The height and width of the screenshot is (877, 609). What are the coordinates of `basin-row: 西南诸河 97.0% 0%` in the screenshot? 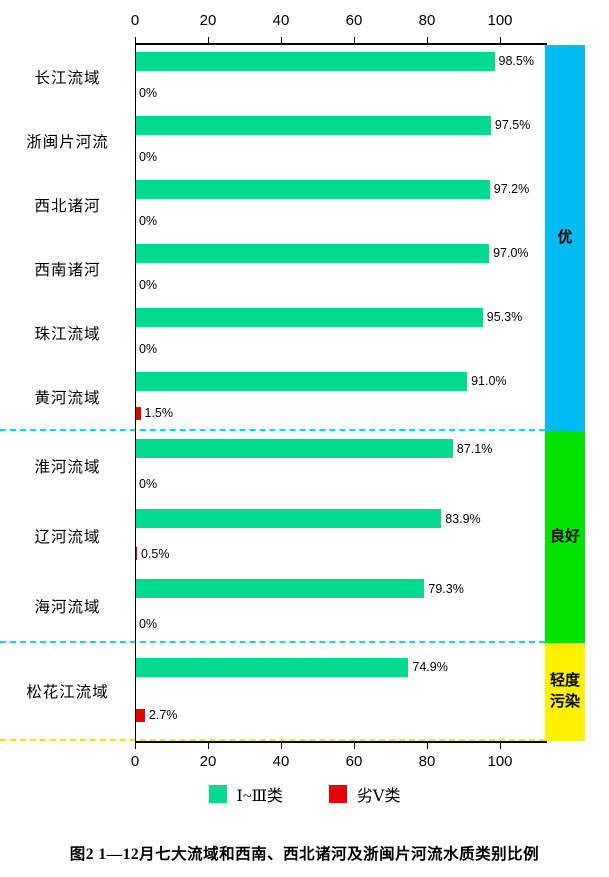 It's located at (272, 269).